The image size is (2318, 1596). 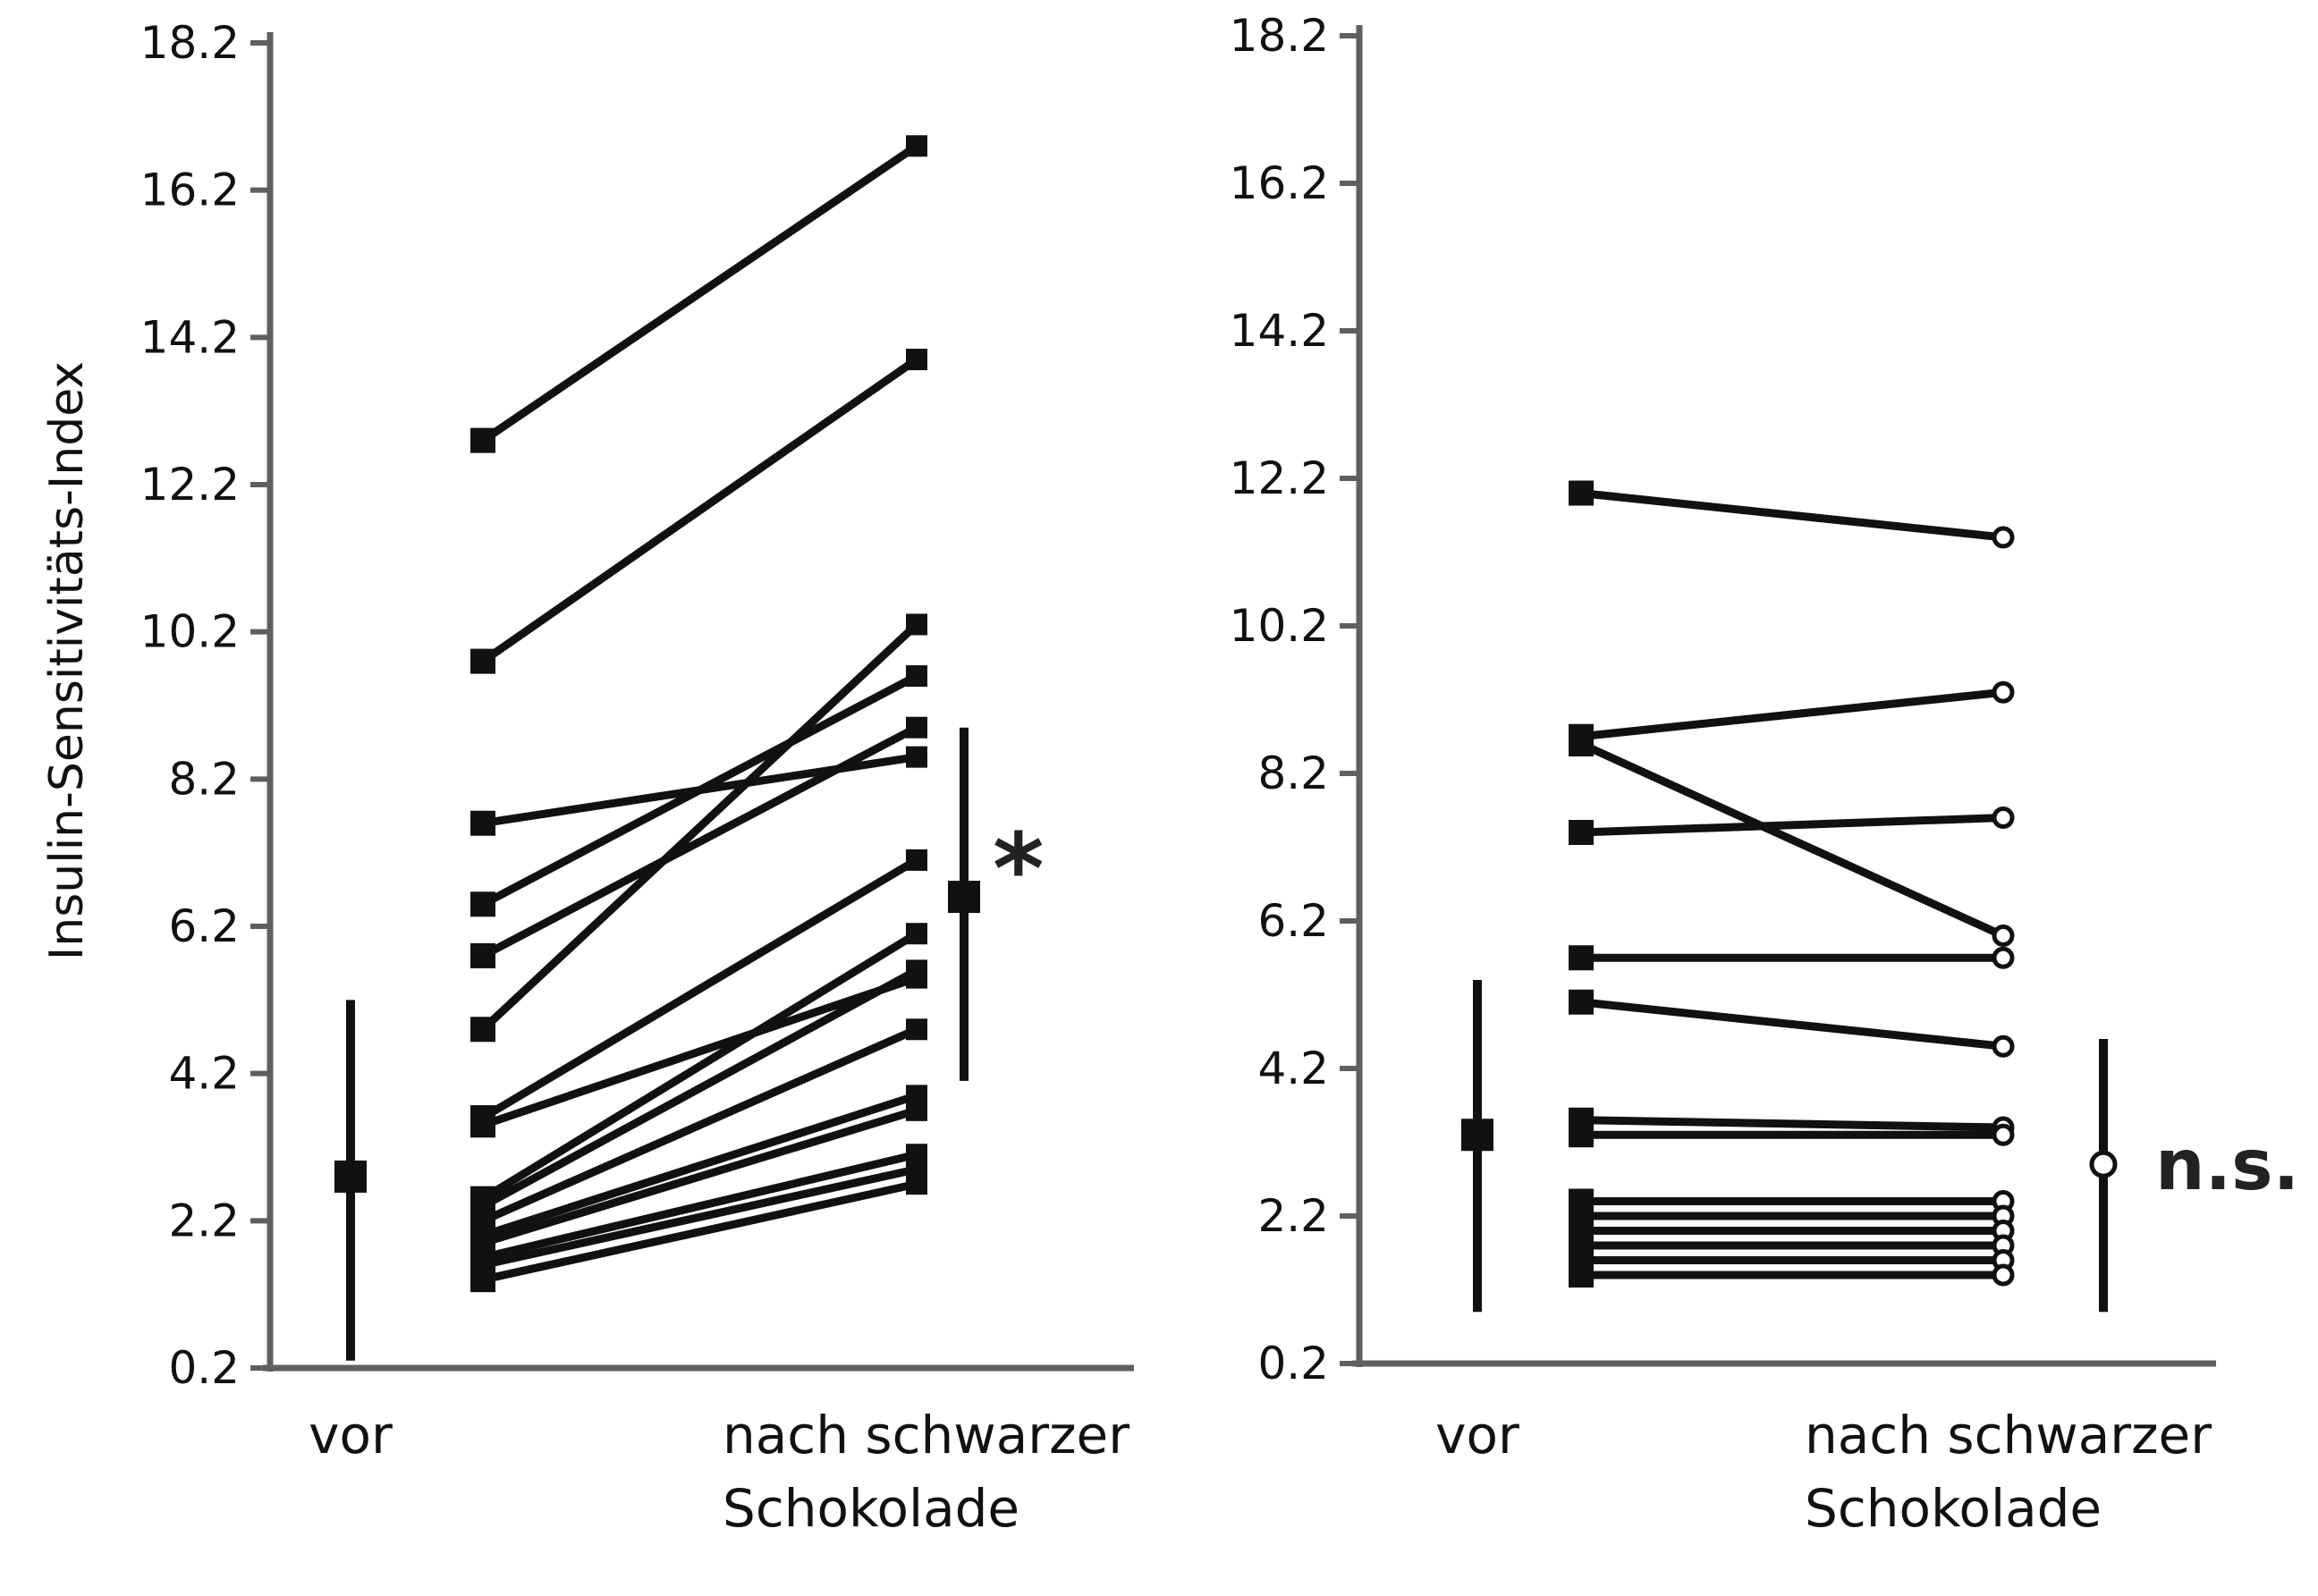 I want to click on y-axis-label: Insulin-Sensitivitäts-Index, so click(x=67, y=660).